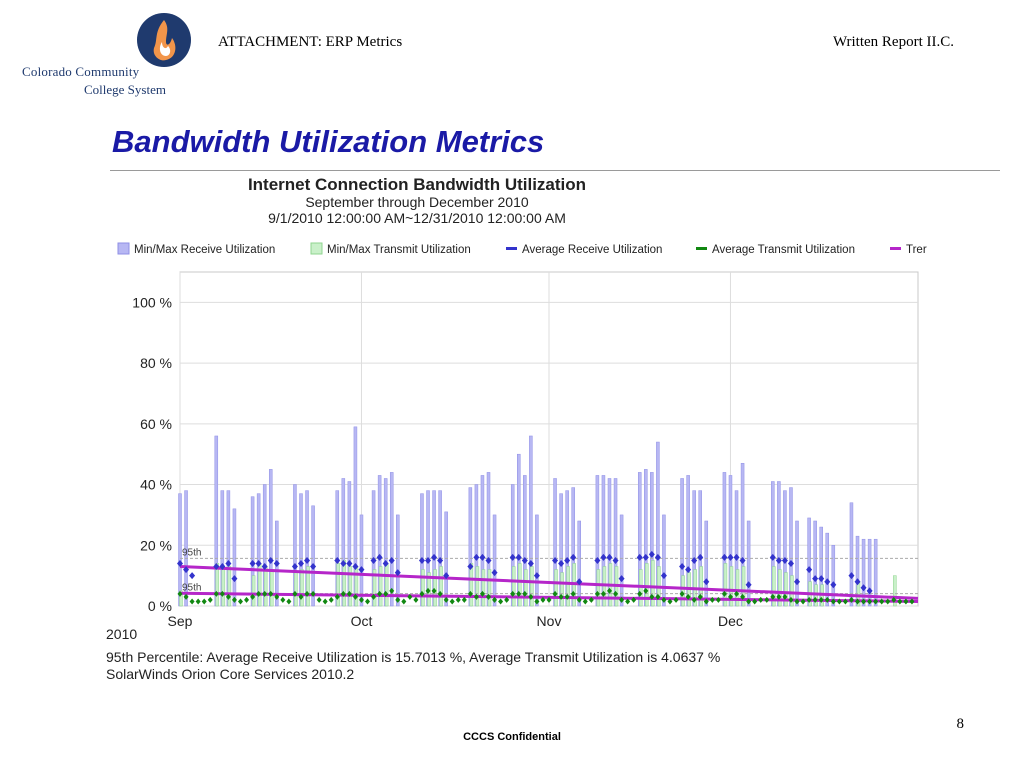 The height and width of the screenshot is (768, 1024). Describe the element at coordinates (592, 250) in the screenshot. I see `legend-label: Average Receive Utilization` at that location.